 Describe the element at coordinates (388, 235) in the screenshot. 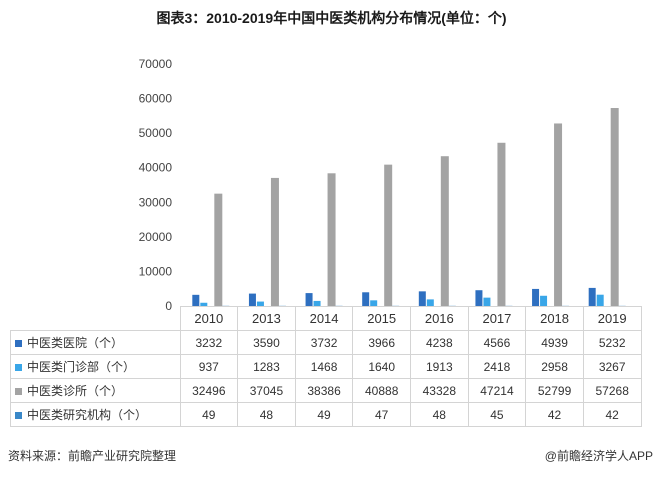

I see `bar-3-2015` at that location.